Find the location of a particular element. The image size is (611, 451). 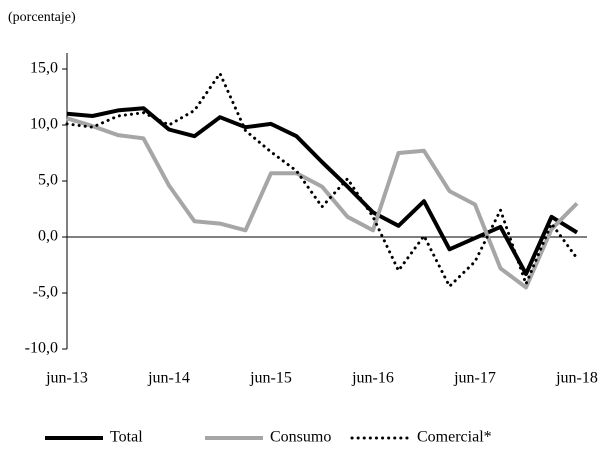

chart-subtitle: (porcentaje) is located at coordinates (42, 17).